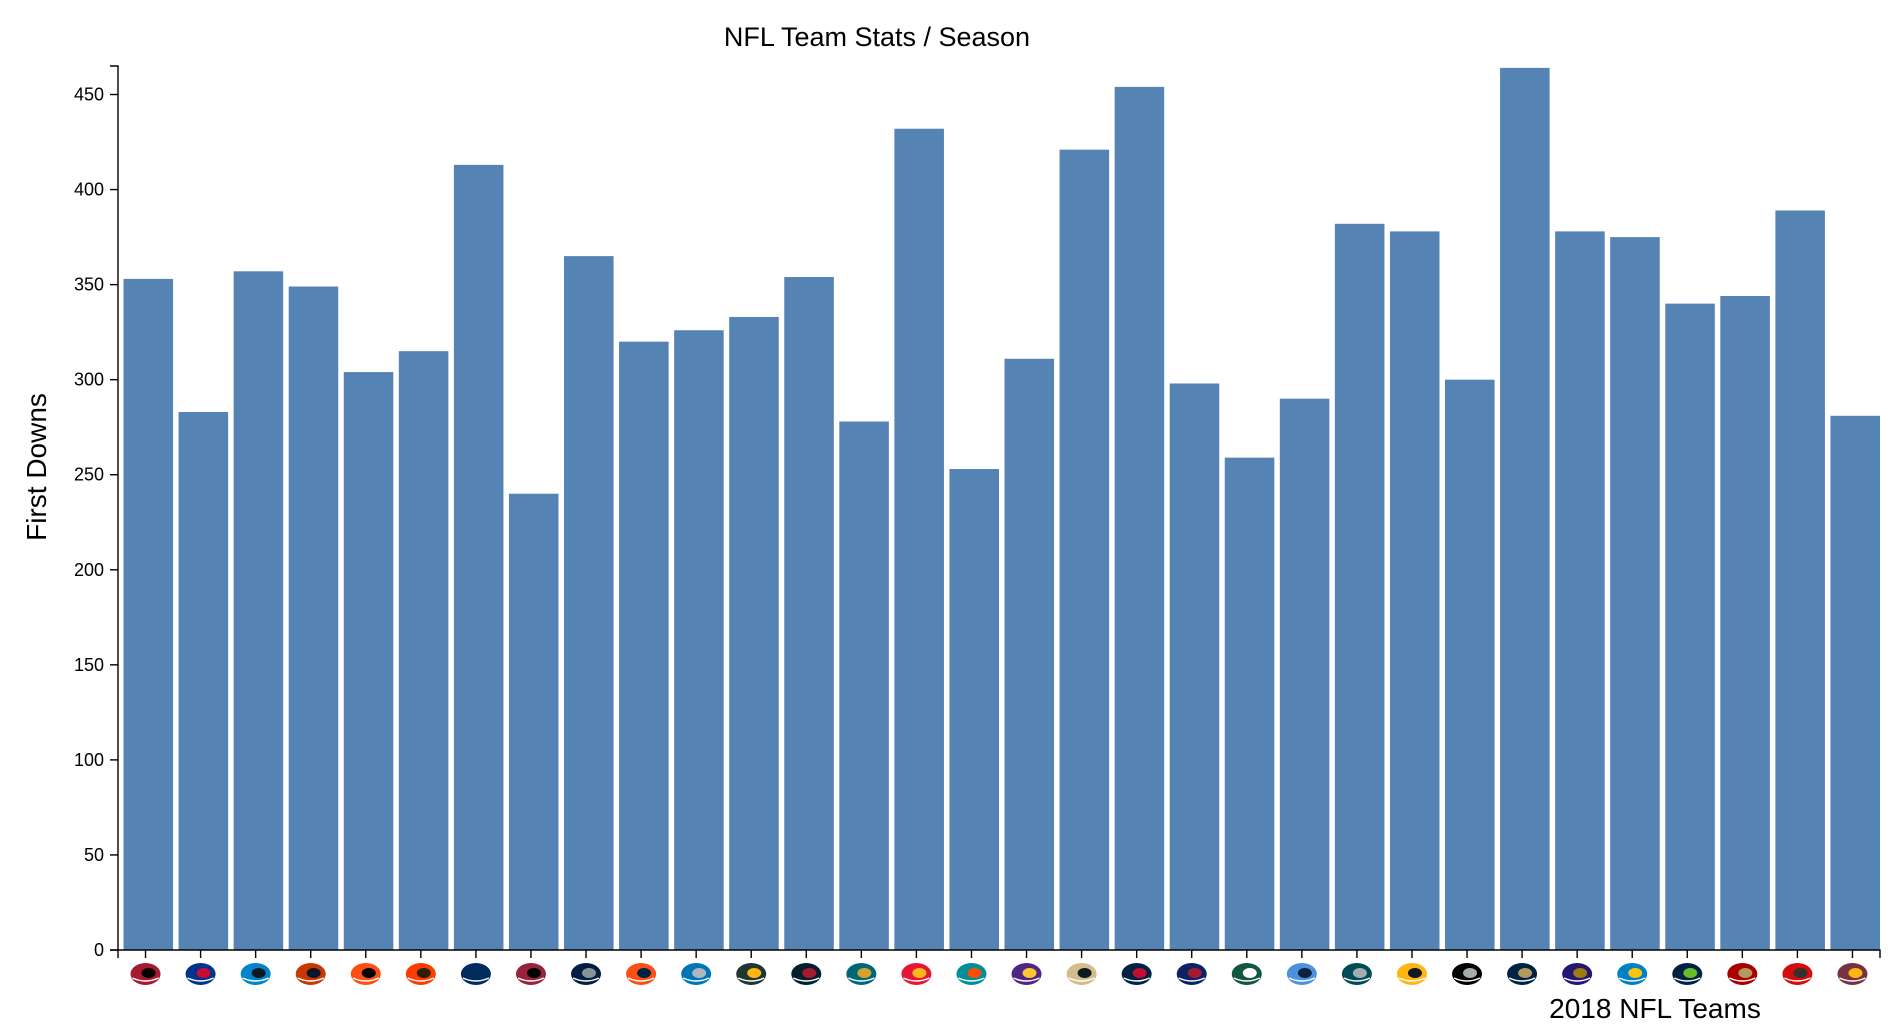 The height and width of the screenshot is (1030, 1888). I want to click on team-logo-tb-icon, so click(1797, 974).